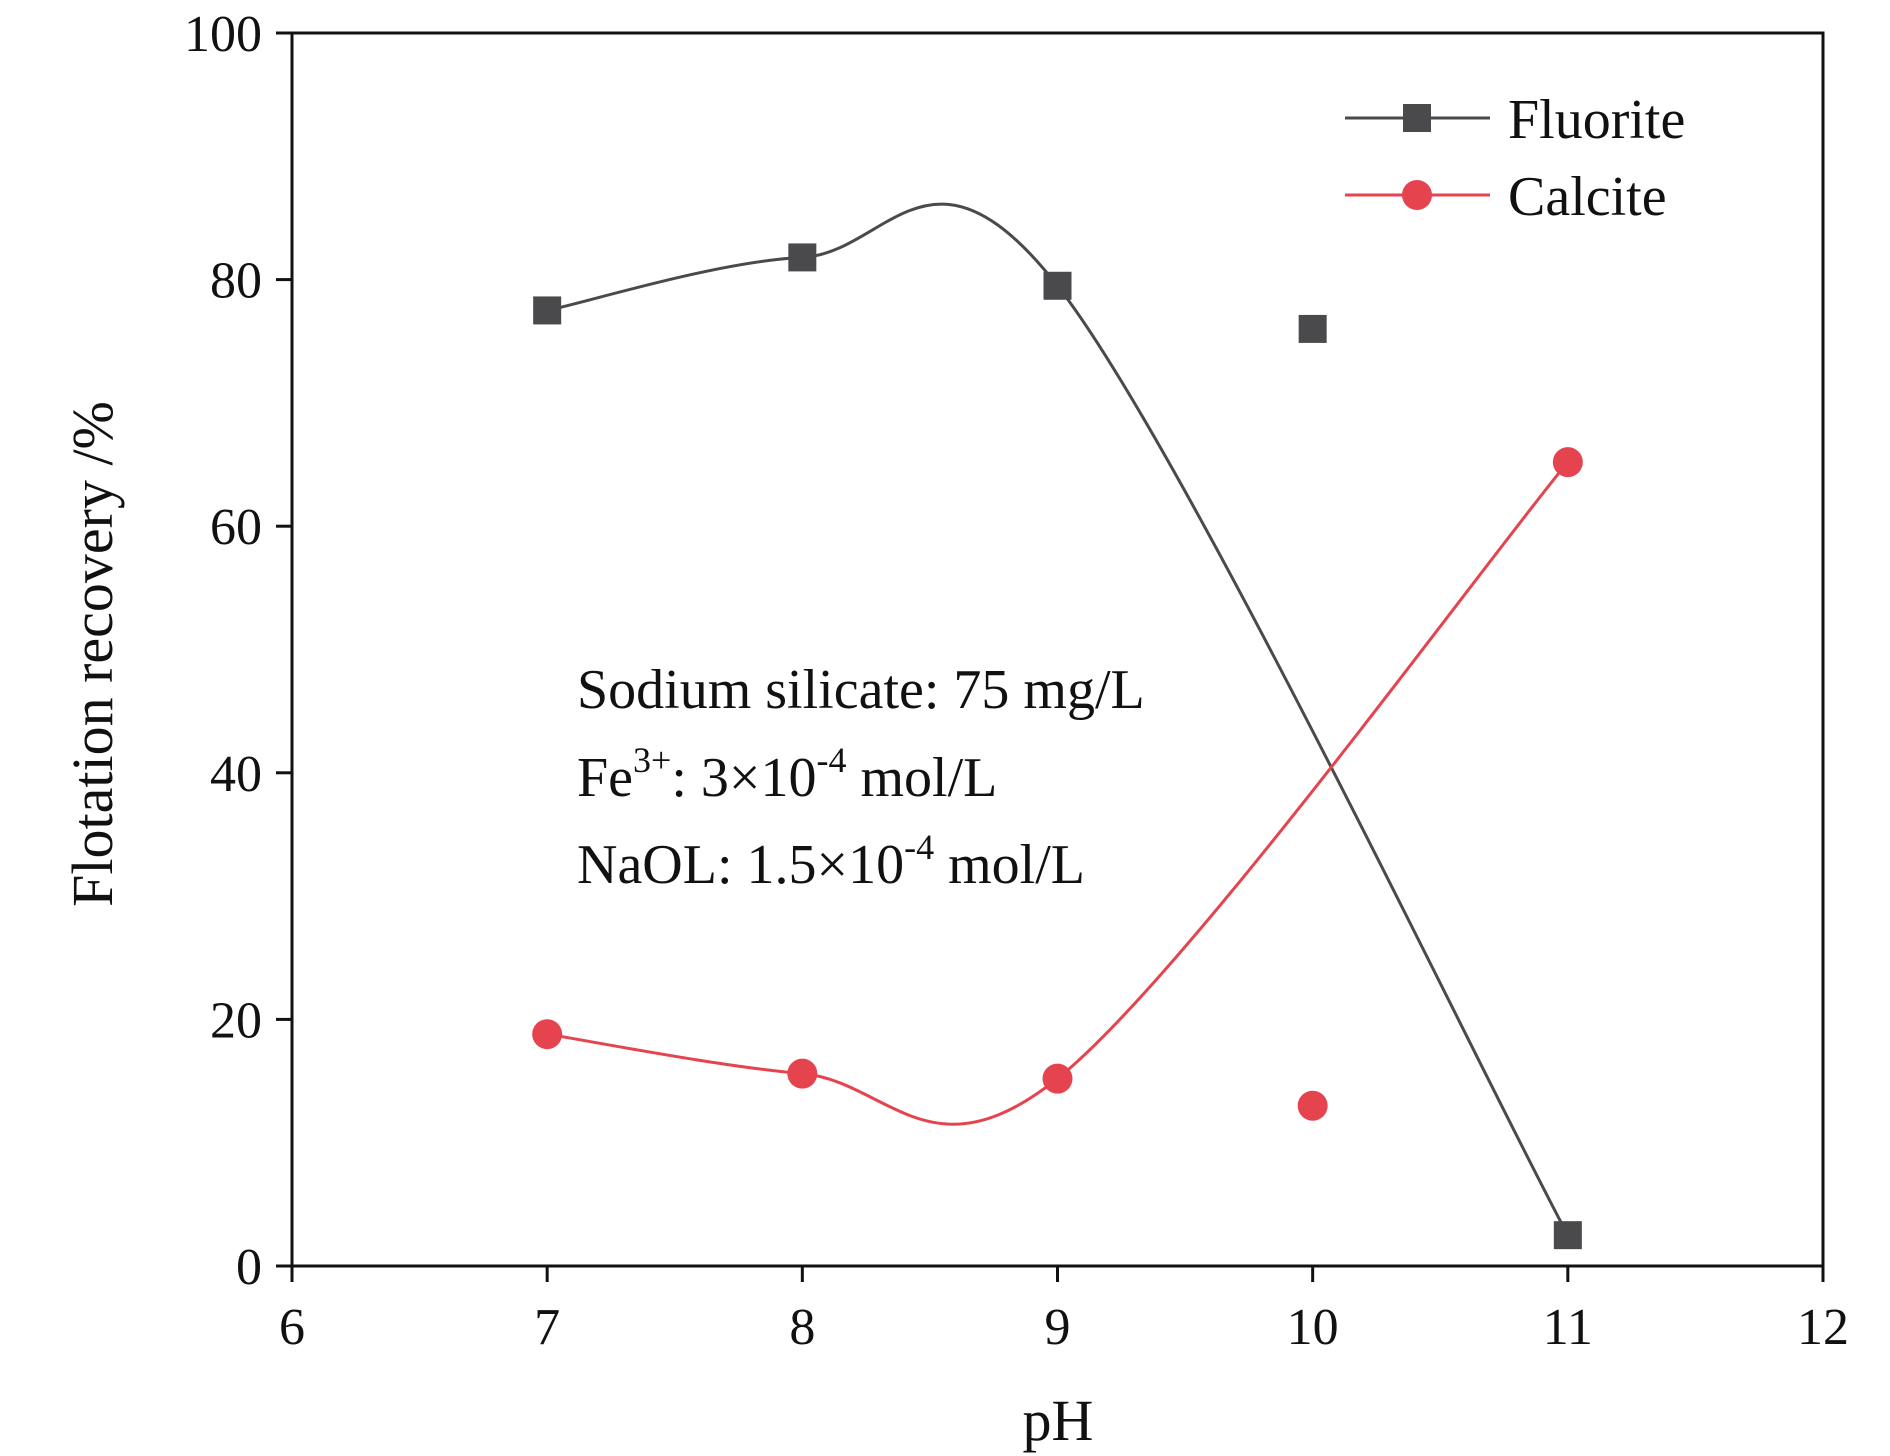  Describe the element at coordinates (236, 527) in the screenshot. I see `y-tick-label: 60` at that location.